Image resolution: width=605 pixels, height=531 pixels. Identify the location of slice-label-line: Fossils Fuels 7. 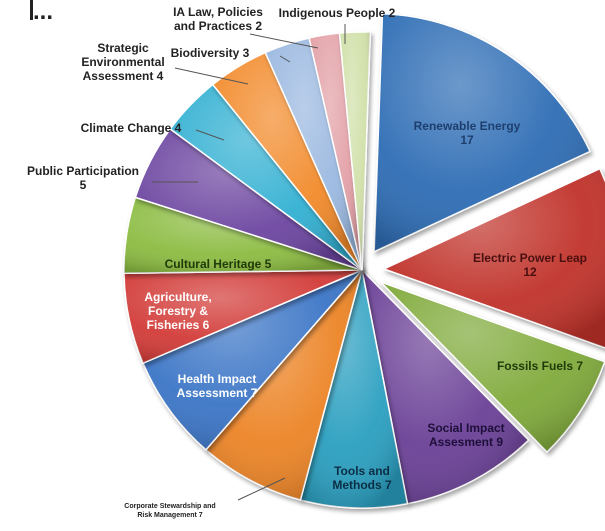
(540, 366).